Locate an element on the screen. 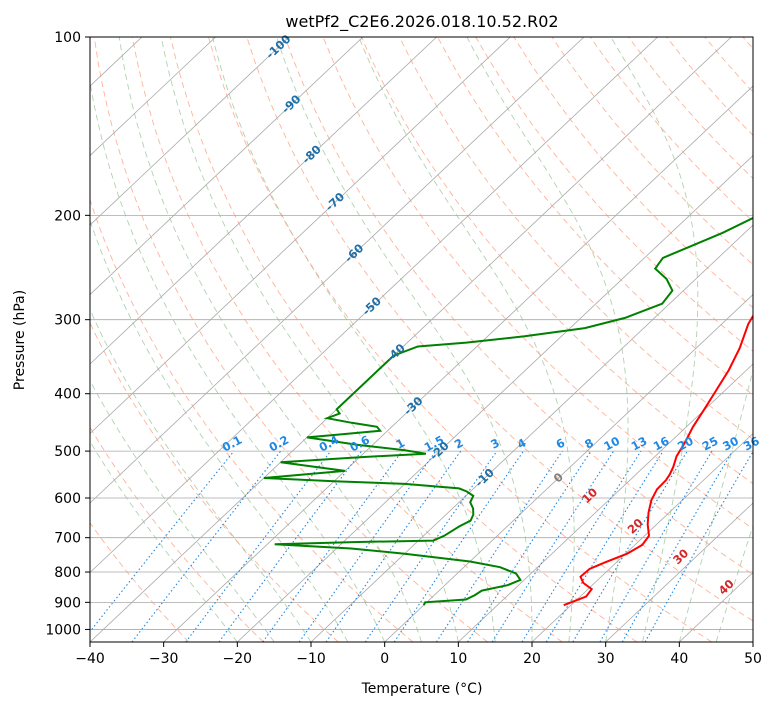 This screenshot has width=775, height=708. y-tick-label: 100 is located at coordinates (67, 38).